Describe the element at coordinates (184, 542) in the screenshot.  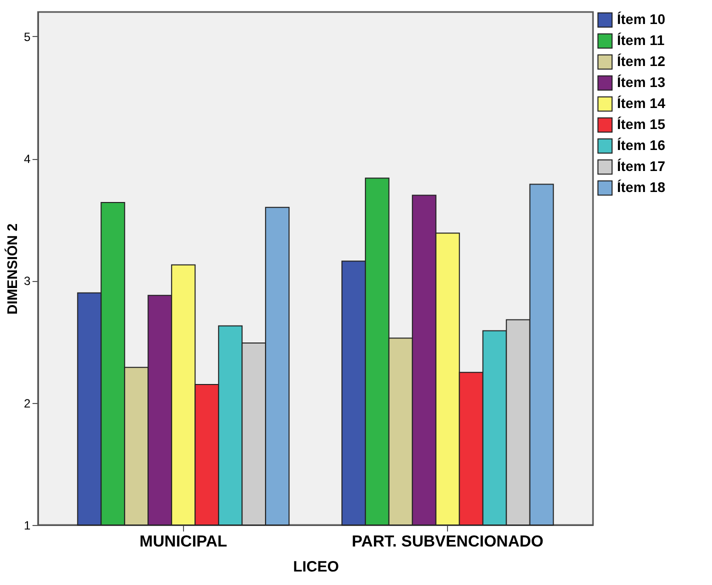
I see `x-tick-label: MUNICIPAL` at that location.